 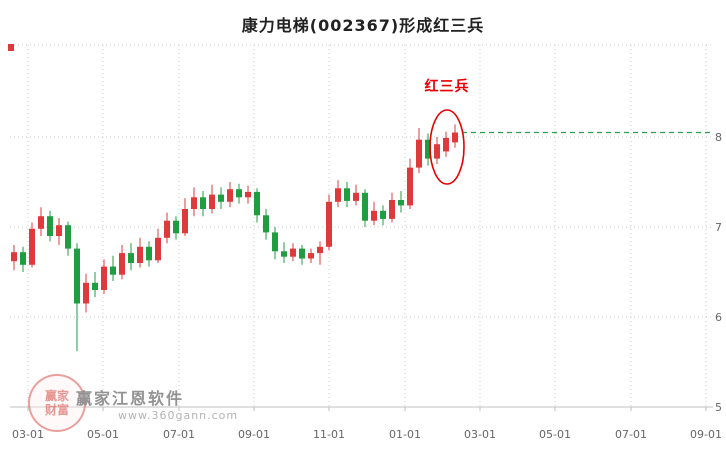 What do you see at coordinates (56, 410) in the screenshot?
I see `watermark-logo-text-bottom: 财富` at bounding box center [56, 410].